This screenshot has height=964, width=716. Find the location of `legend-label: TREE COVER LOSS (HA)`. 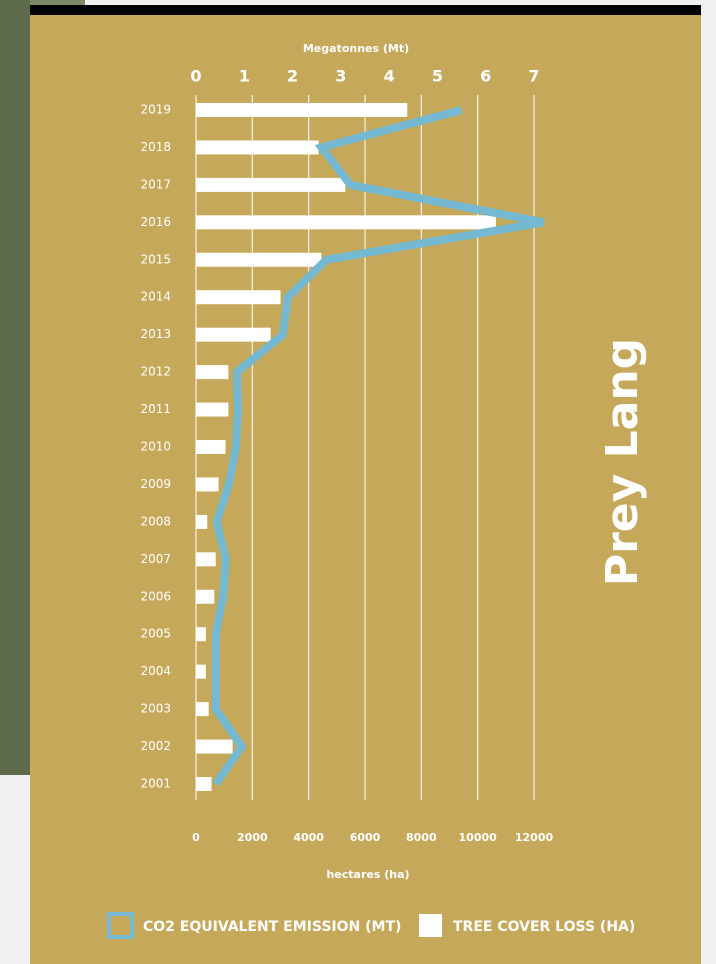

legend-label: TREE COVER LOSS (HA) is located at coordinates (544, 927).